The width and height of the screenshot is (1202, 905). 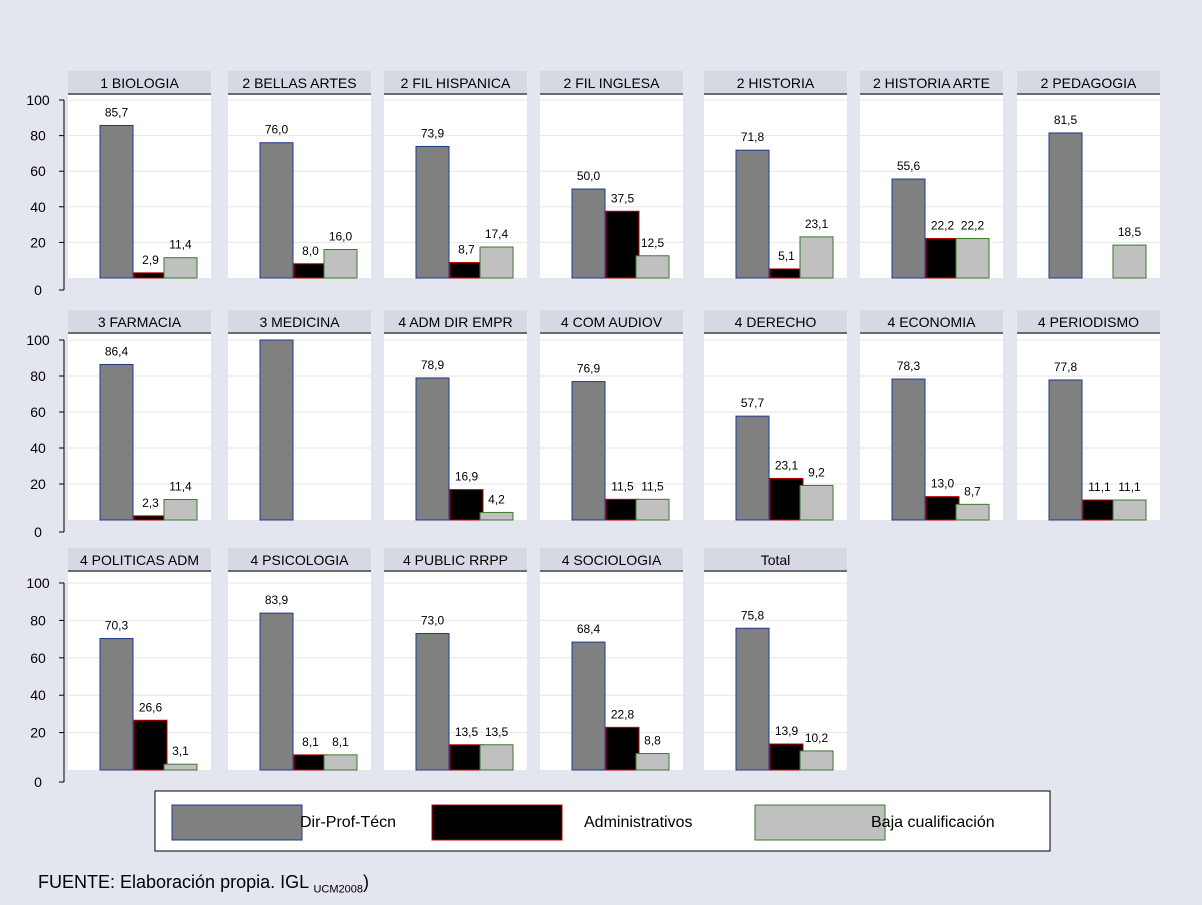 What do you see at coordinates (589, 629) in the screenshot?
I see `data-label: 68,4` at bounding box center [589, 629].